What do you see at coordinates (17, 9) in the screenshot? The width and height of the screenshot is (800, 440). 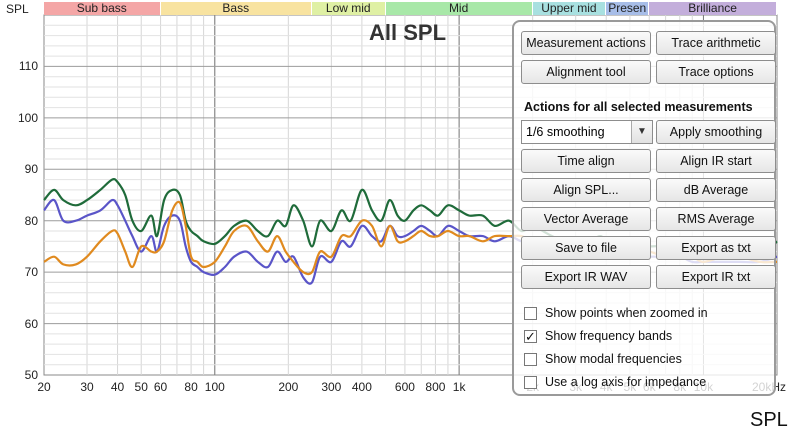 I see `y-axis-unit: SPL` at bounding box center [17, 9].